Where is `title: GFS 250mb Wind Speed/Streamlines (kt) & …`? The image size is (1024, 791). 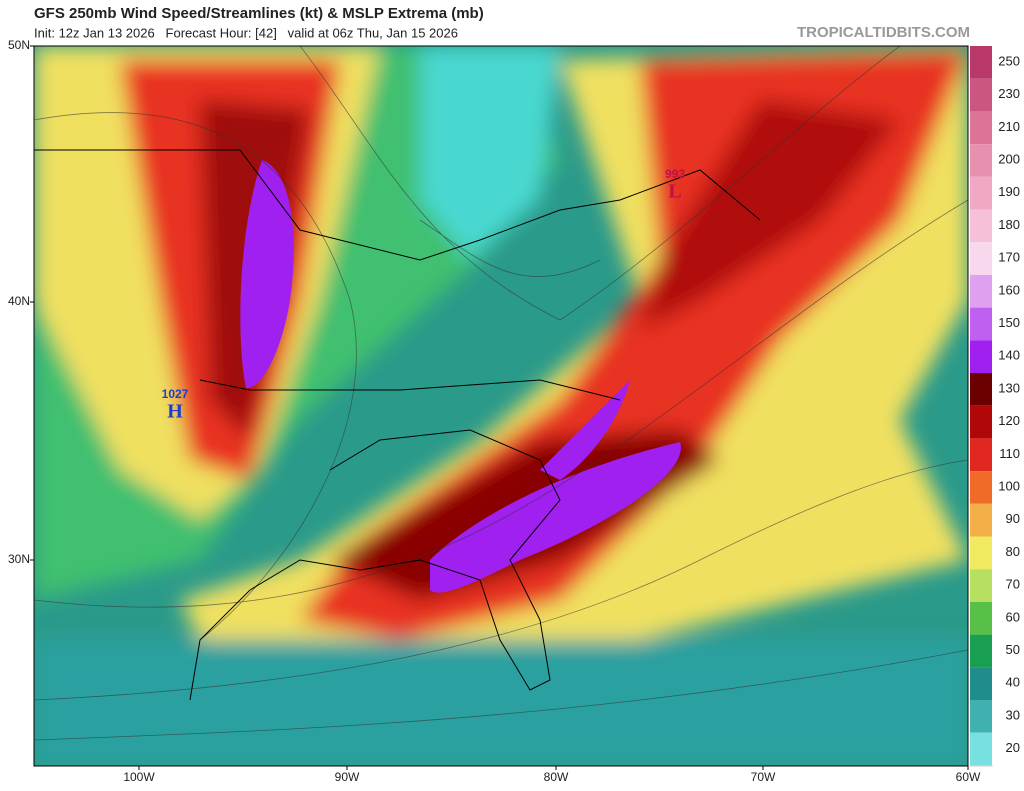 title: GFS 250mb Wind Speed/Streamlines (kt) & … is located at coordinates (259, 13).